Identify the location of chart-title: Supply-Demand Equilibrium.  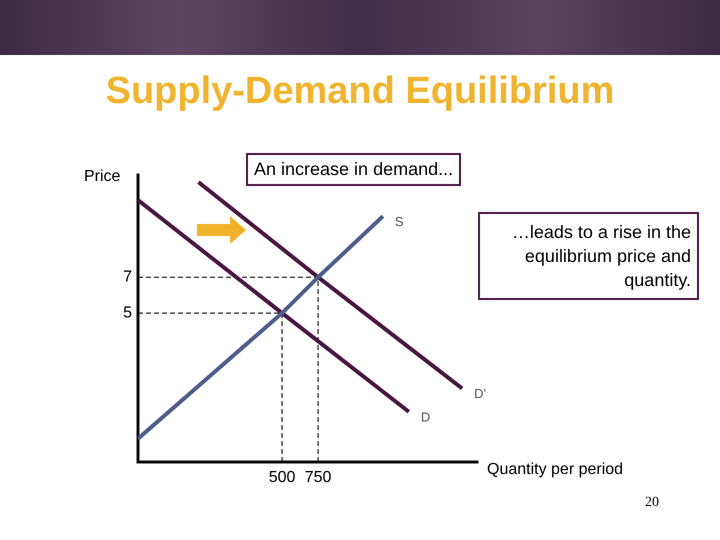
(360, 91).